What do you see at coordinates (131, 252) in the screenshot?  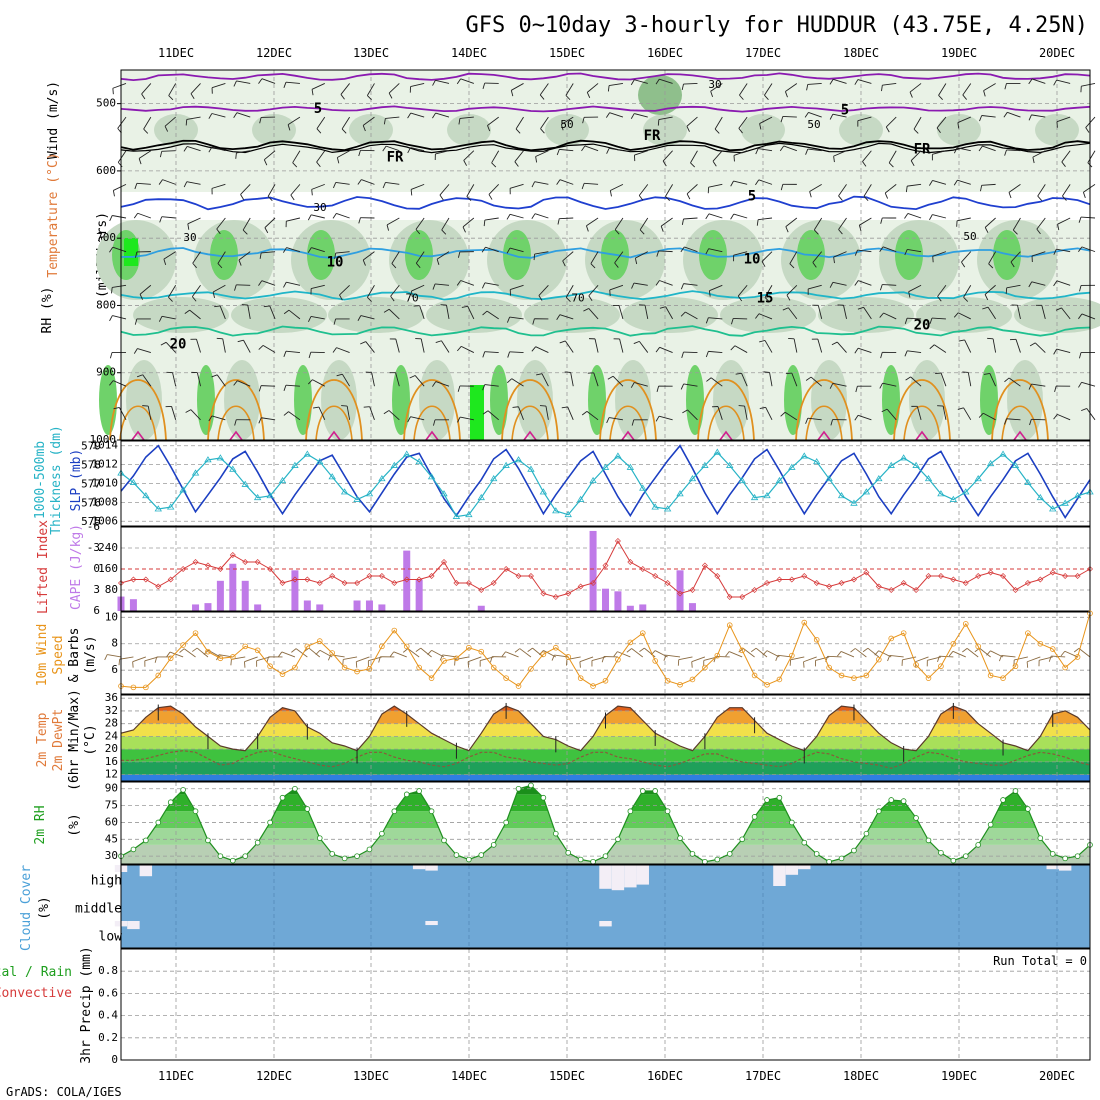 I see `rh-bright-blob` at bounding box center [131, 252].